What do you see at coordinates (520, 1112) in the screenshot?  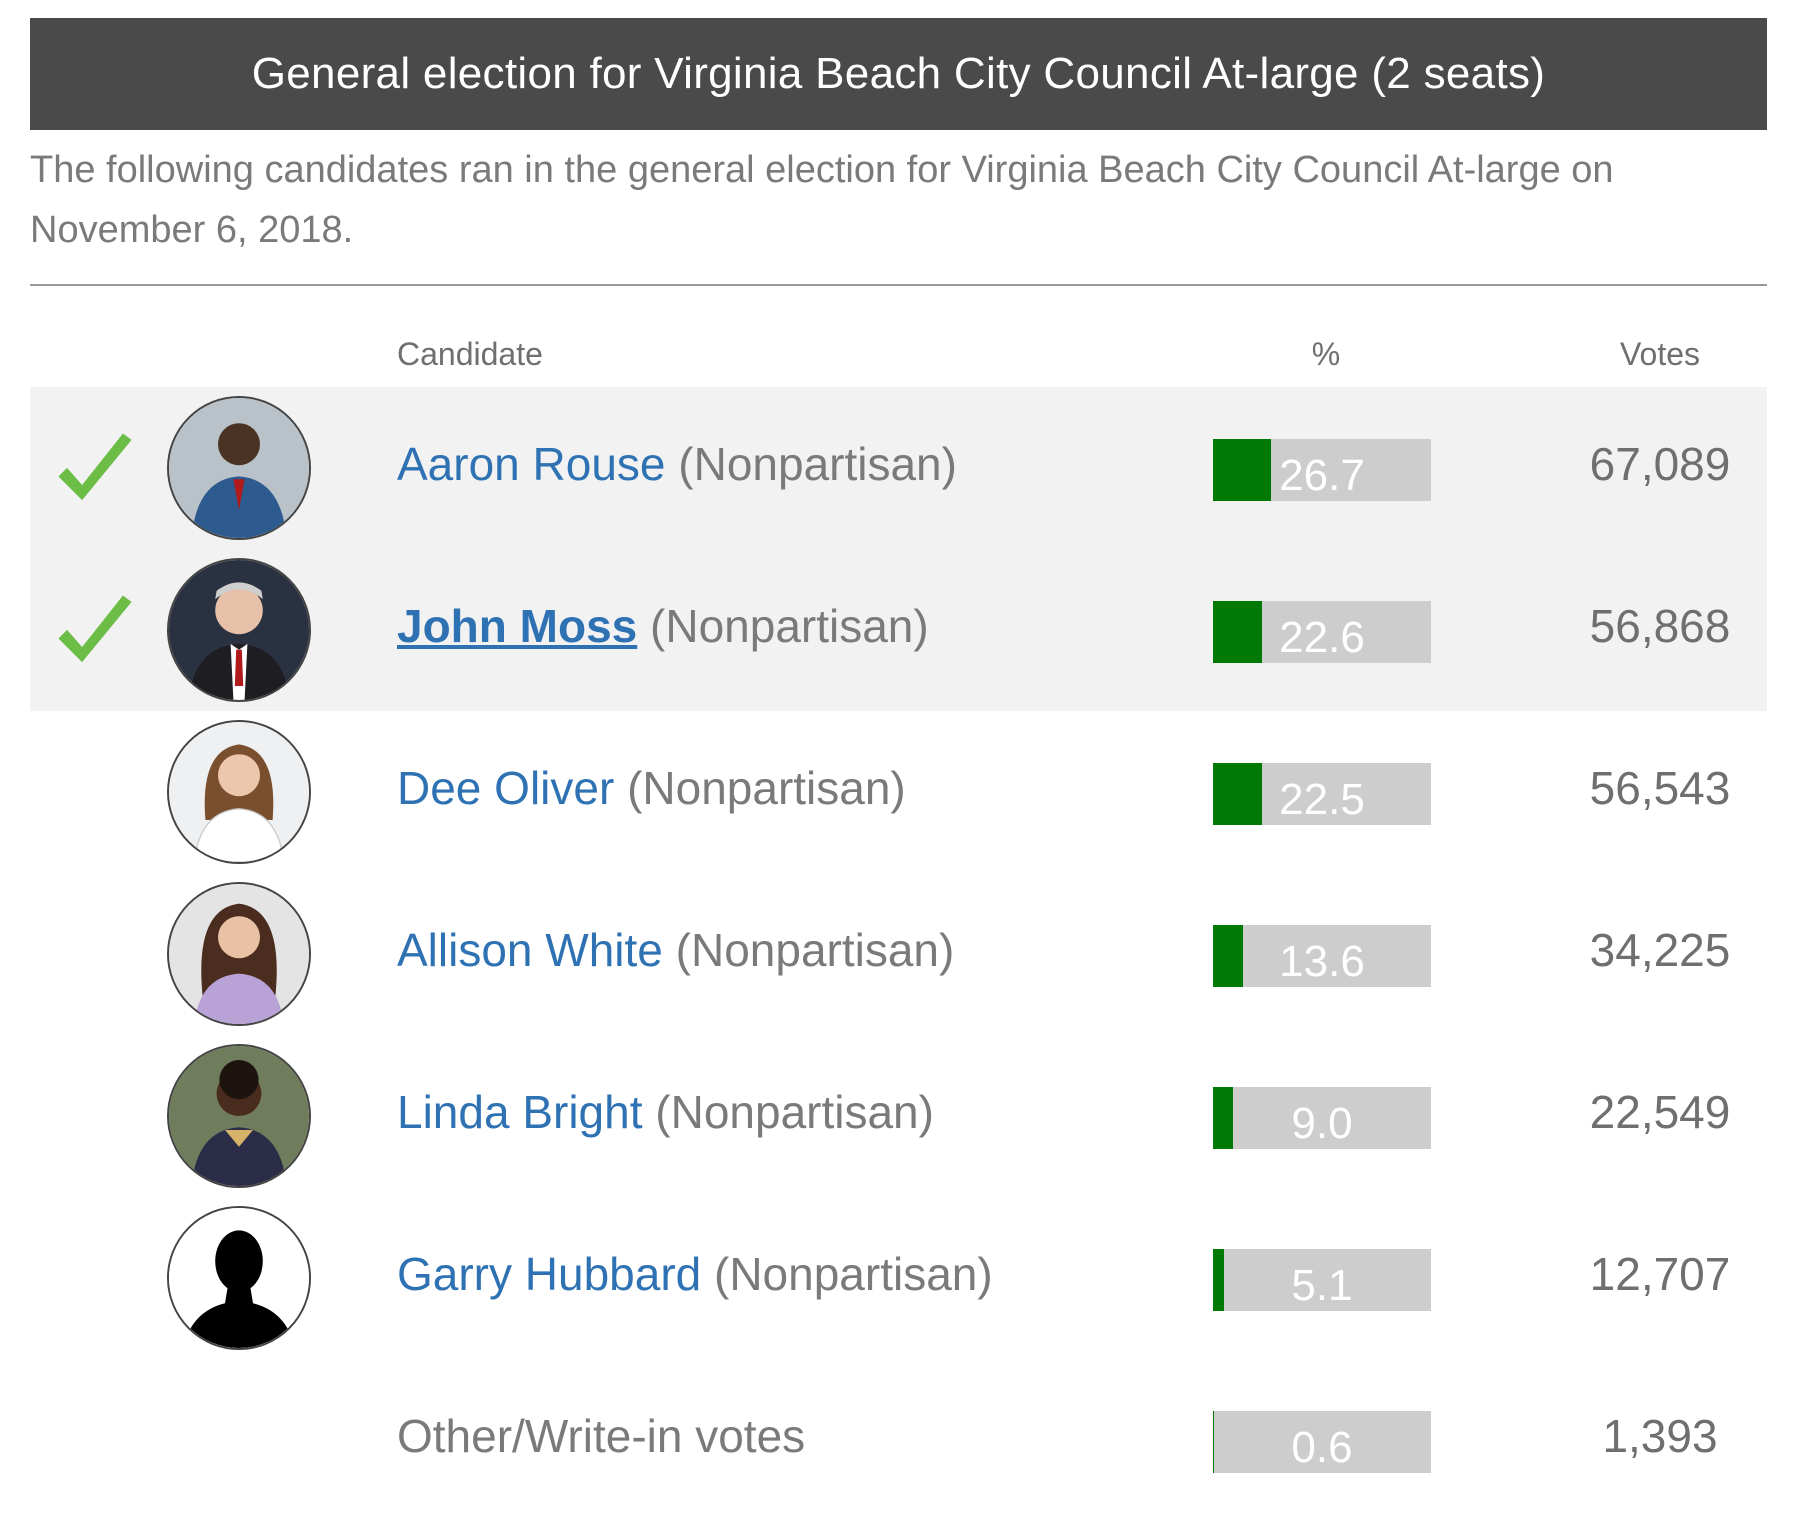 I see `candidate-name-link: Linda Bright` at bounding box center [520, 1112].